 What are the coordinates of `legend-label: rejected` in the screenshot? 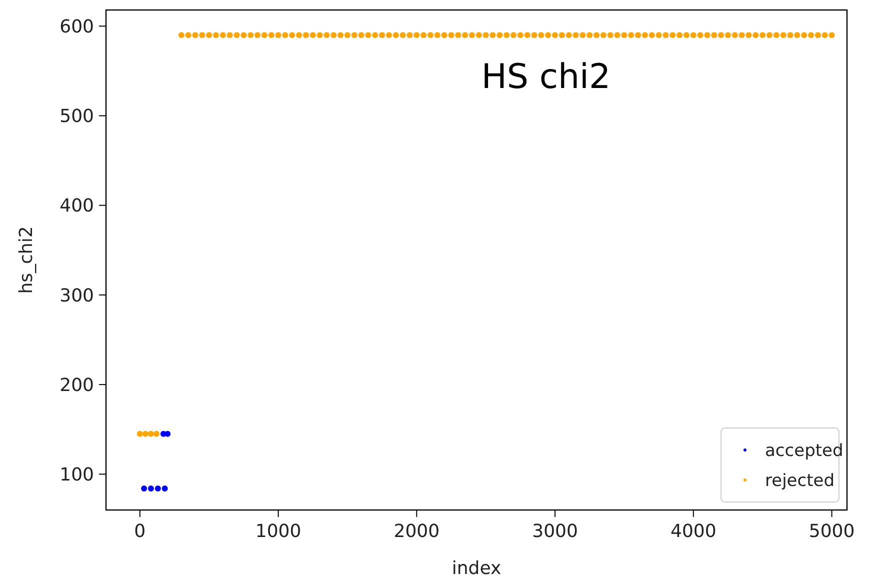 It's located at (800, 480).